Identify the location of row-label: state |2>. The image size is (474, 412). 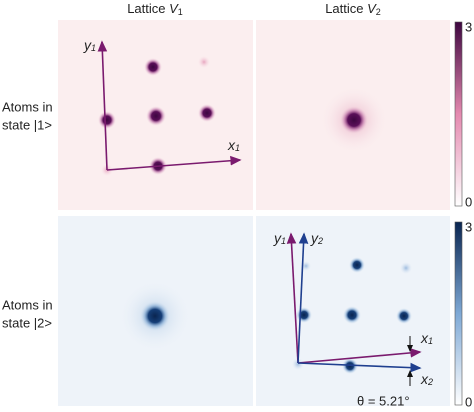
(27, 322).